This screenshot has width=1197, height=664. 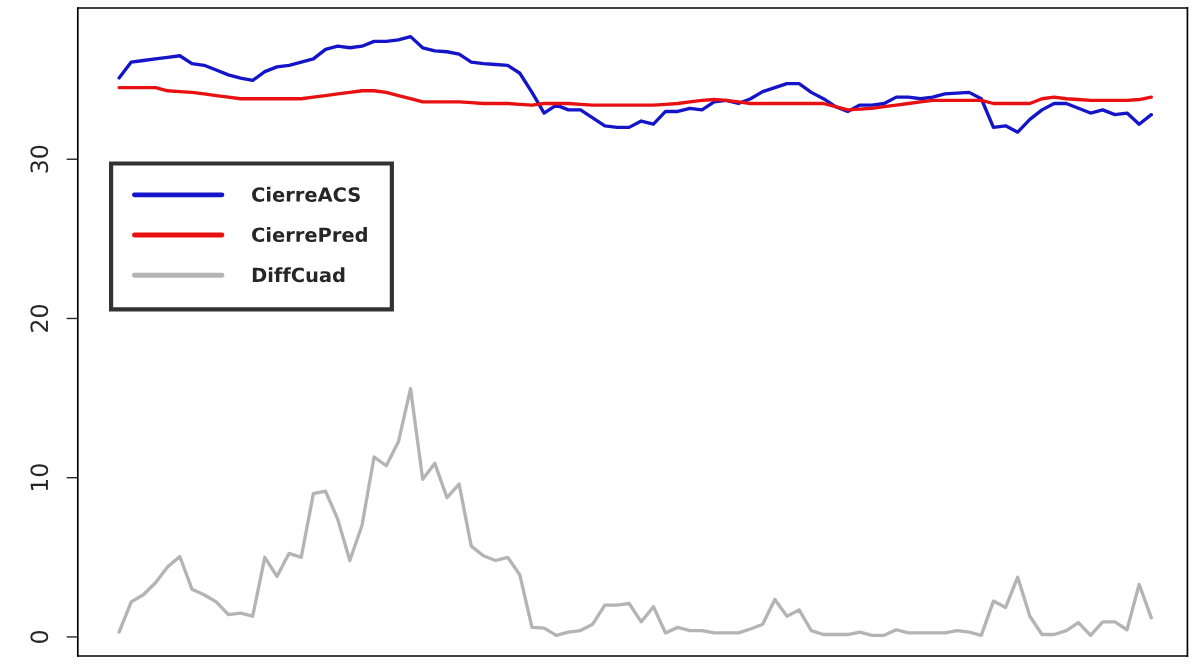 I want to click on y-tick-label: 0, so click(x=39, y=636).